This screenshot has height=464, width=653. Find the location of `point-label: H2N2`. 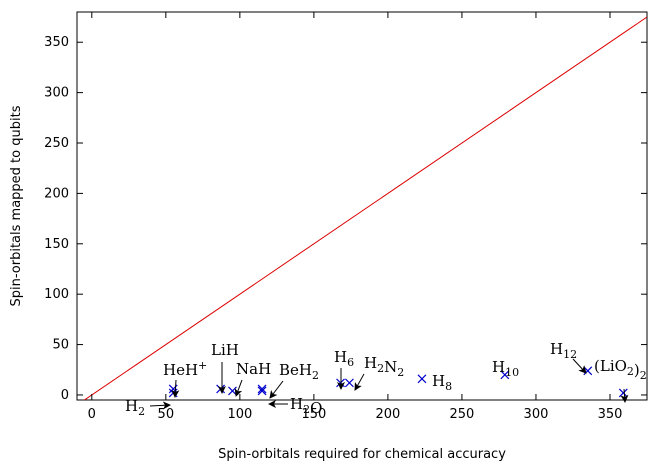

point-label: H2N2 is located at coordinates (384, 366).